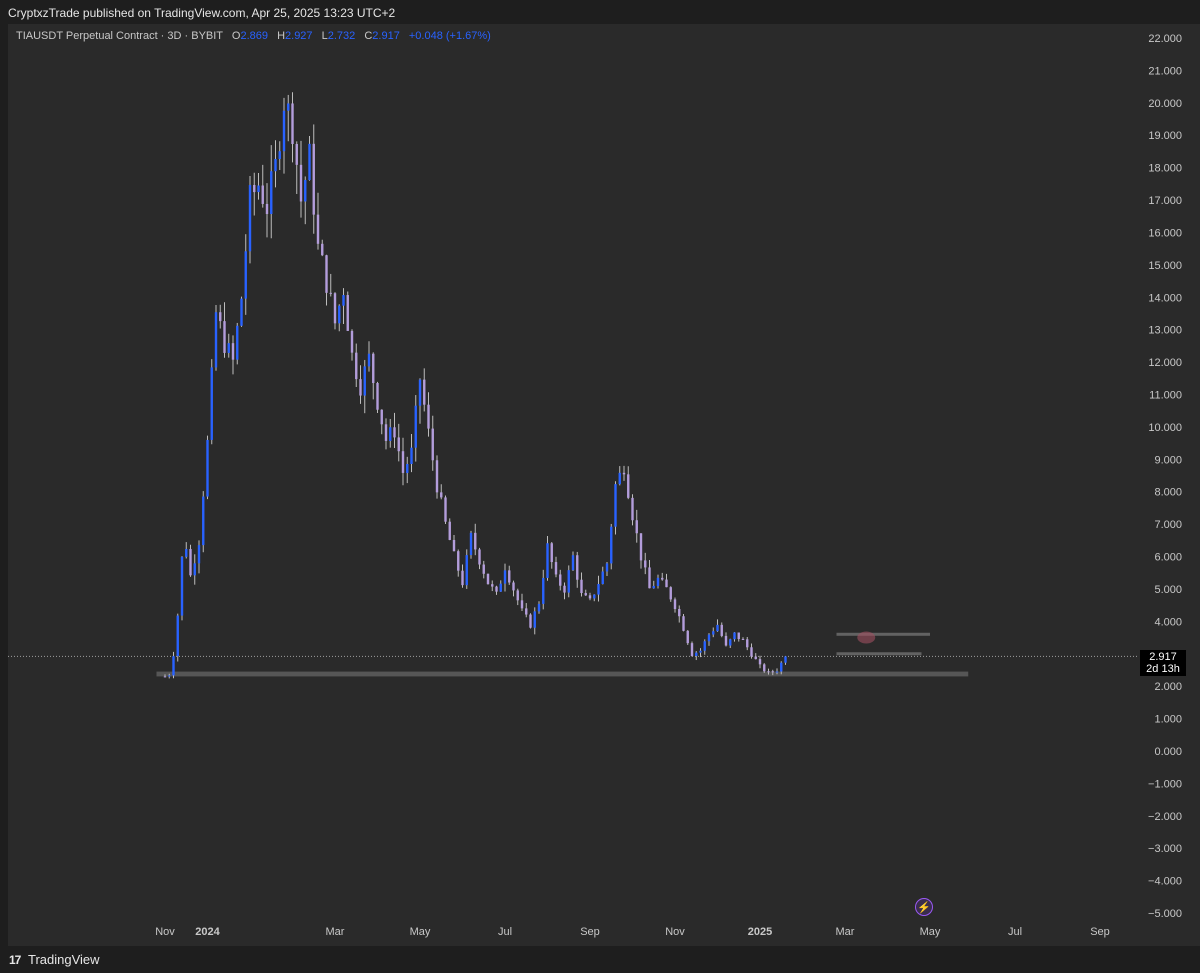 The image size is (1200, 973). I want to click on y-tick-label: −2.000, so click(1165, 817).